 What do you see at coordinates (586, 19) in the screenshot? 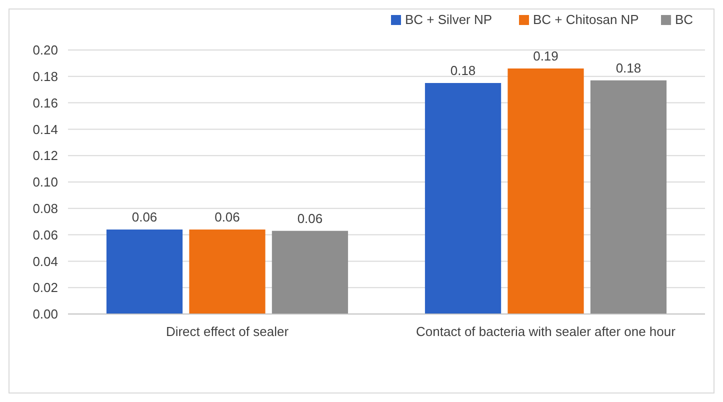
I see `legend-label: BC + Chitosan NP` at bounding box center [586, 19].